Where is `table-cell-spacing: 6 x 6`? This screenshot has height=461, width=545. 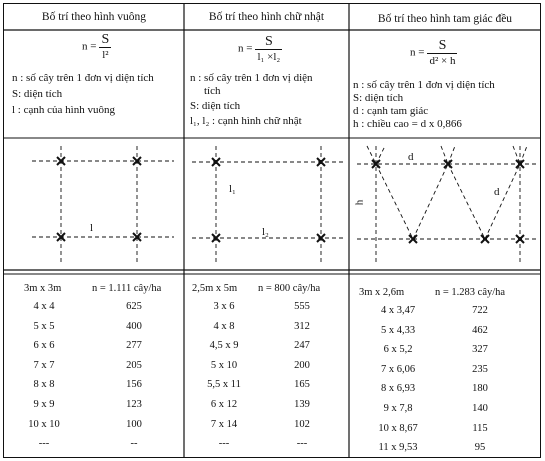
table-cell-spacing: 6 x 6 is located at coordinates (44, 346).